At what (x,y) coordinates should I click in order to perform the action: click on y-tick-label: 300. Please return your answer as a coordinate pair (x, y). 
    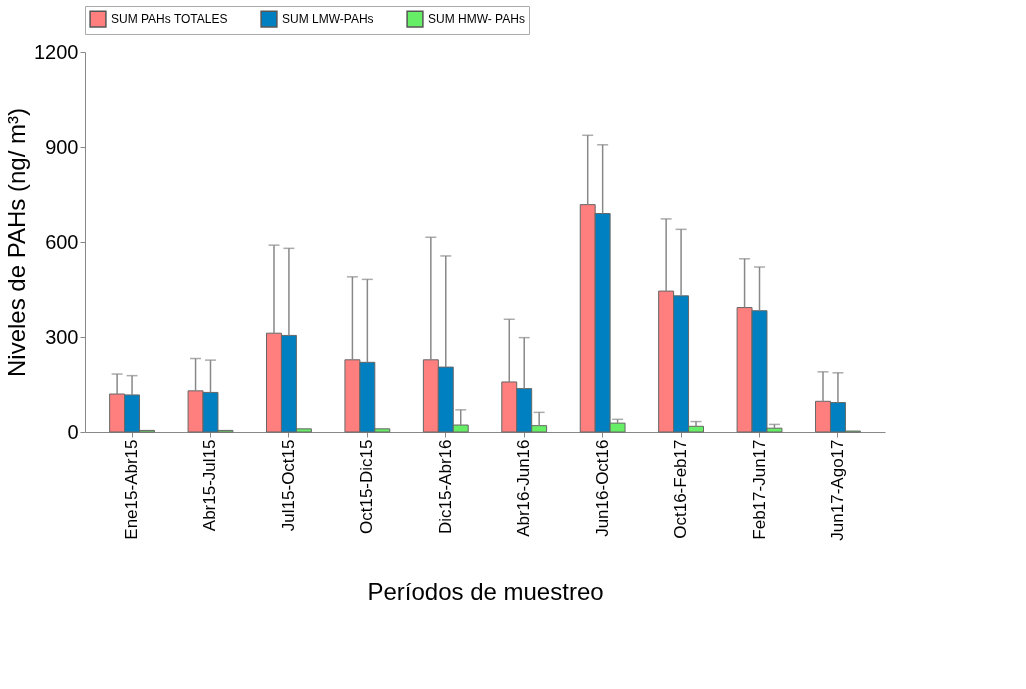
    Looking at the image, I should click on (62, 336).